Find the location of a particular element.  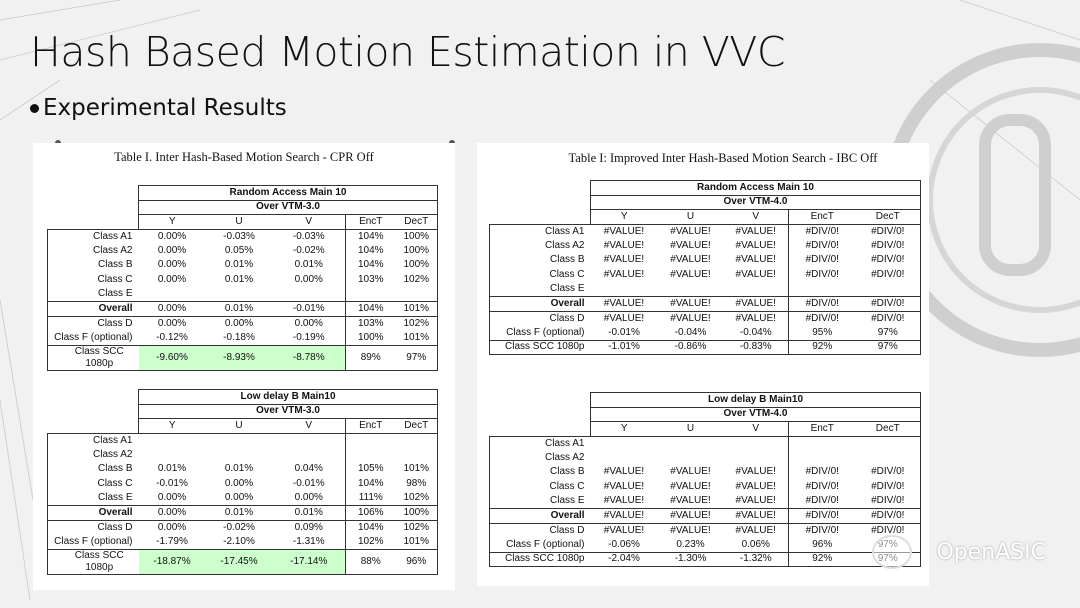

cell-v: -0.83% is located at coordinates (756, 347).